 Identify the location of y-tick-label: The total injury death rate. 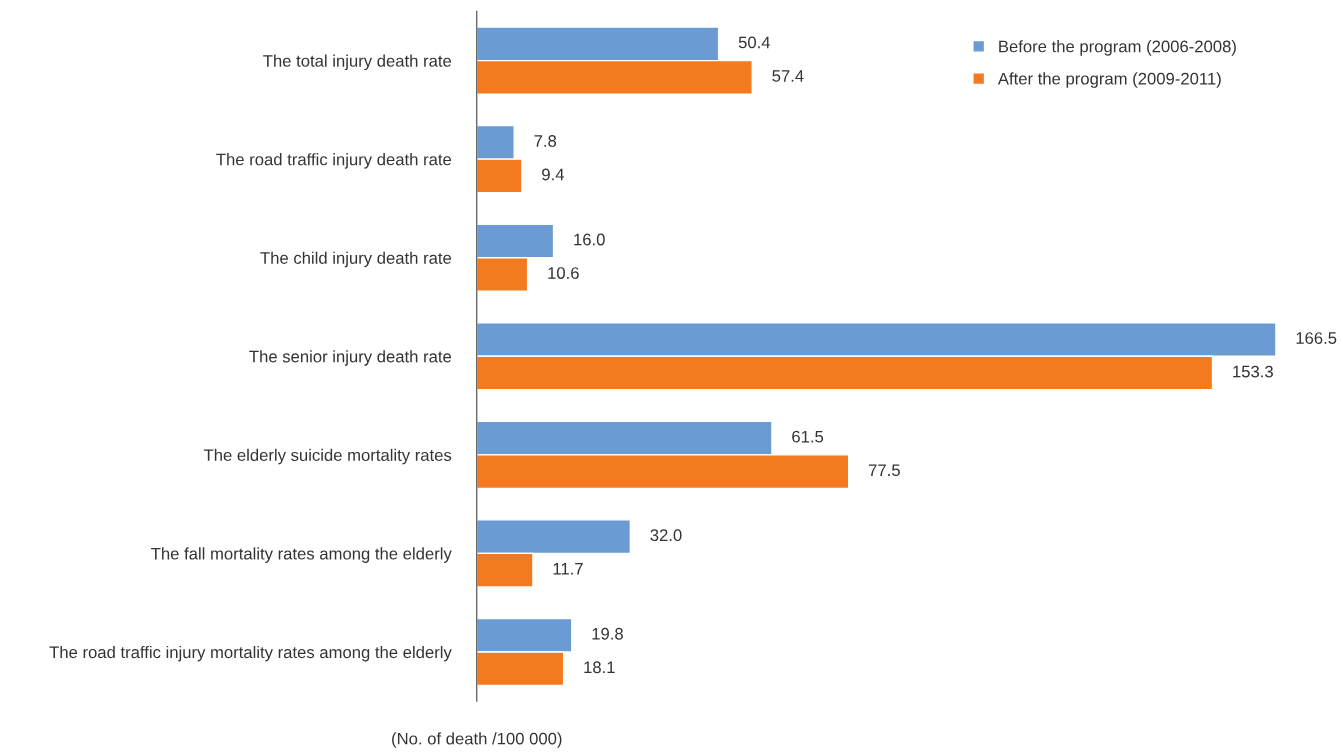
(357, 62).